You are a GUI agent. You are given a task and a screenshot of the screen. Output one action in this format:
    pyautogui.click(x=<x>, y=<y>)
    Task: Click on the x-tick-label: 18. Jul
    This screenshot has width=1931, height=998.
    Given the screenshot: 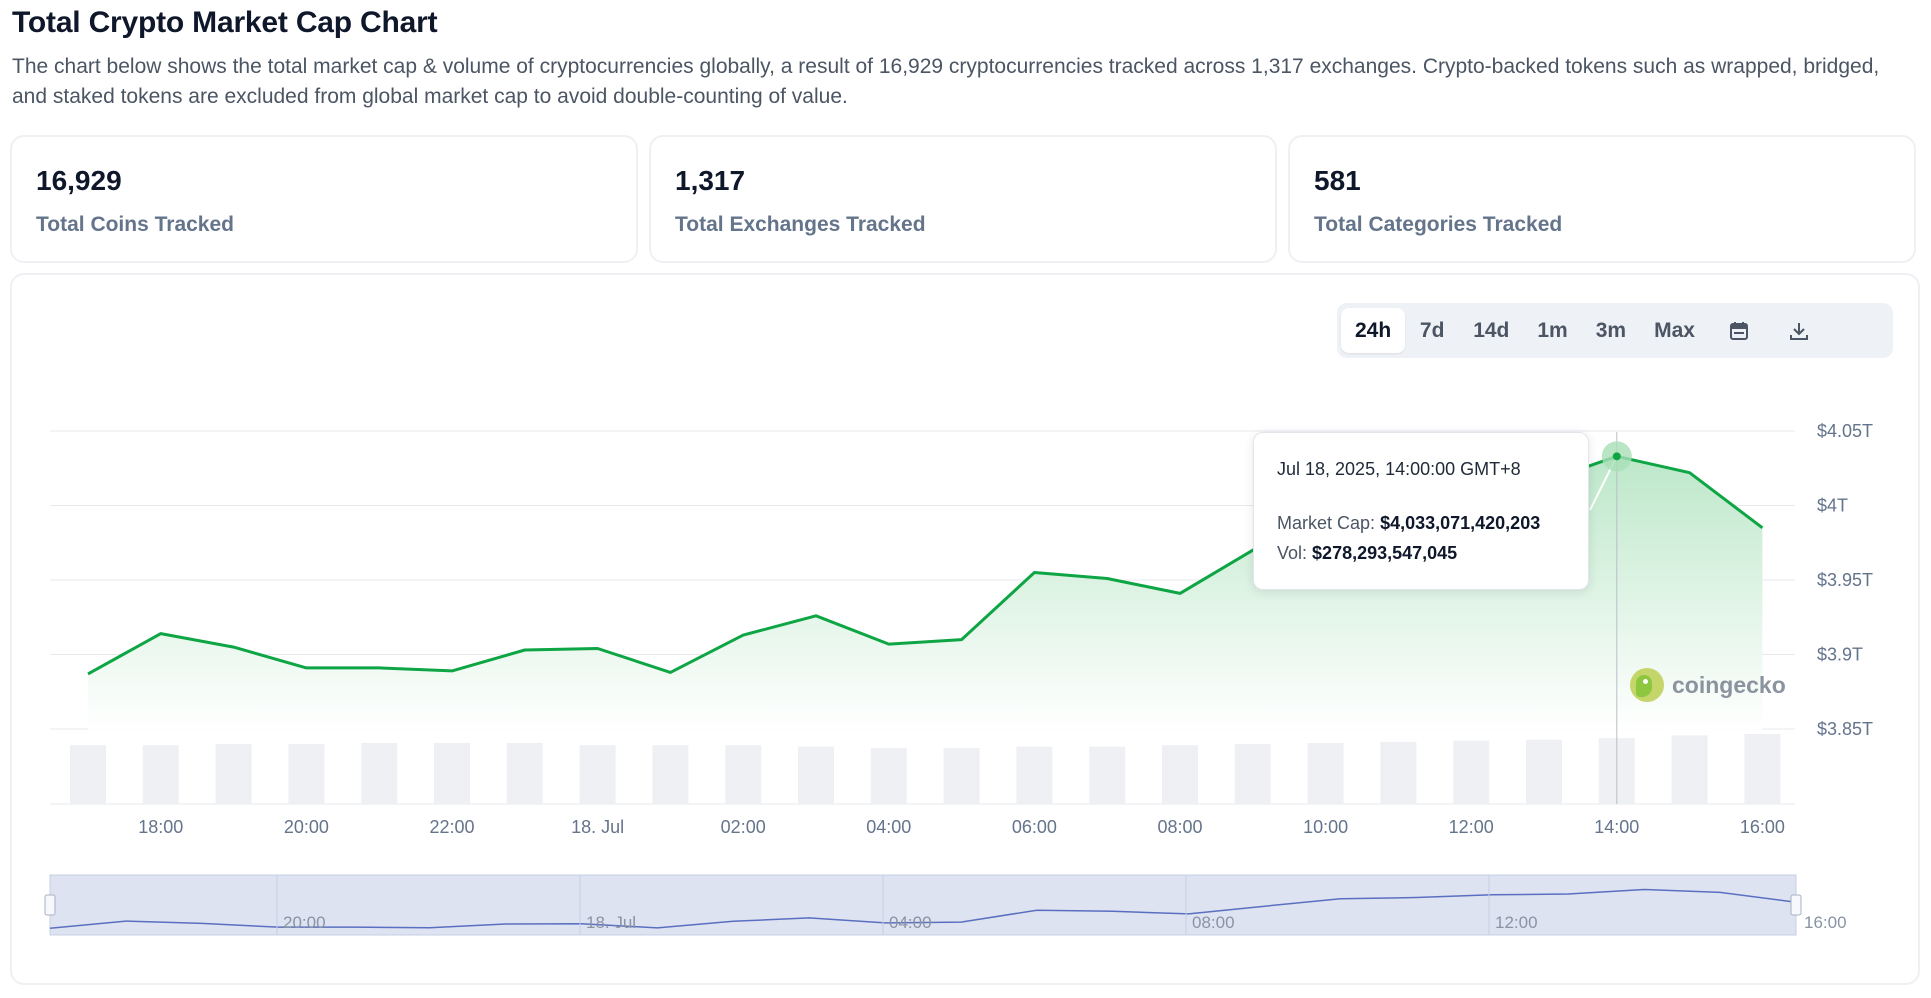 What is the action you would take?
    pyautogui.click(x=597, y=827)
    